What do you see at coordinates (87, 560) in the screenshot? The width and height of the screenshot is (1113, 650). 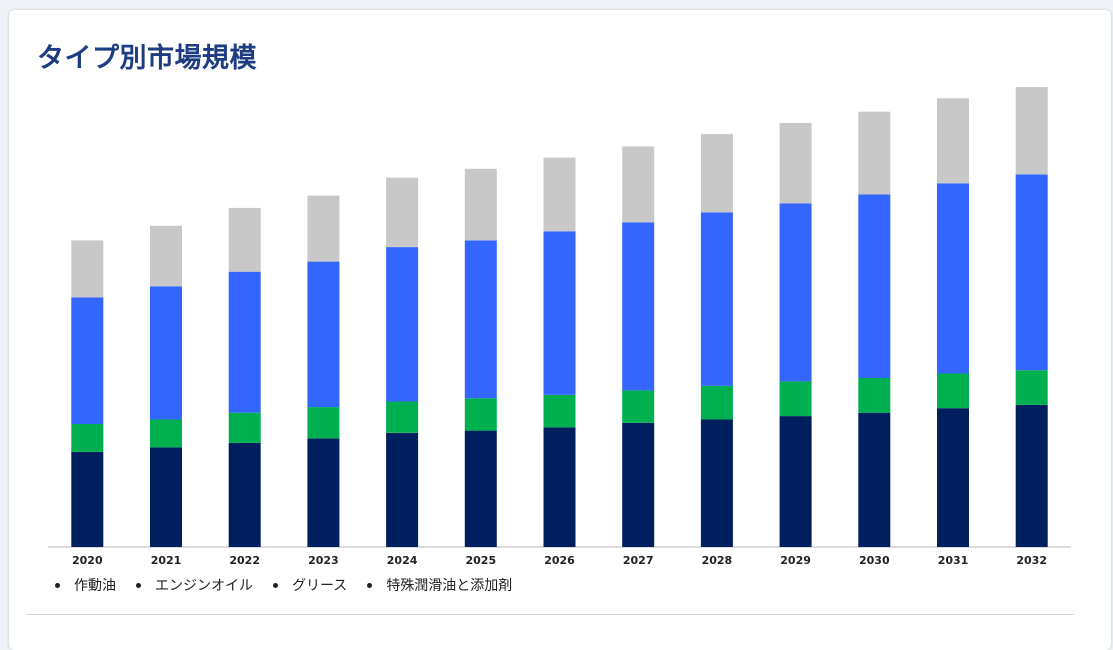 I see `x-tick-label: 2020` at bounding box center [87, 560].